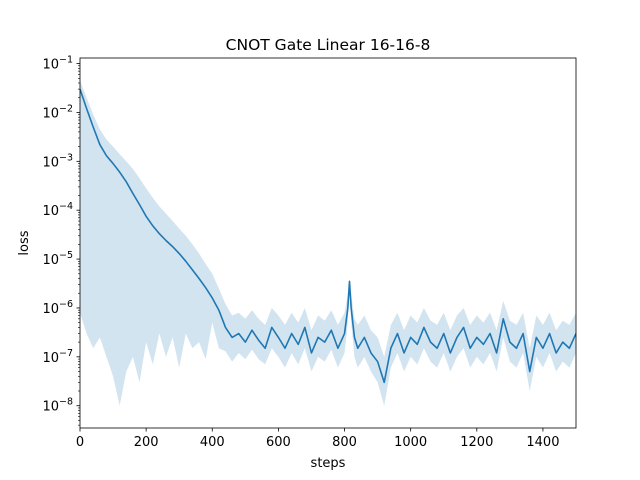  Describe the element at coordinates (57, 64) in the screenshot. I see `y-tick-label: 10⁻¹` at that location.